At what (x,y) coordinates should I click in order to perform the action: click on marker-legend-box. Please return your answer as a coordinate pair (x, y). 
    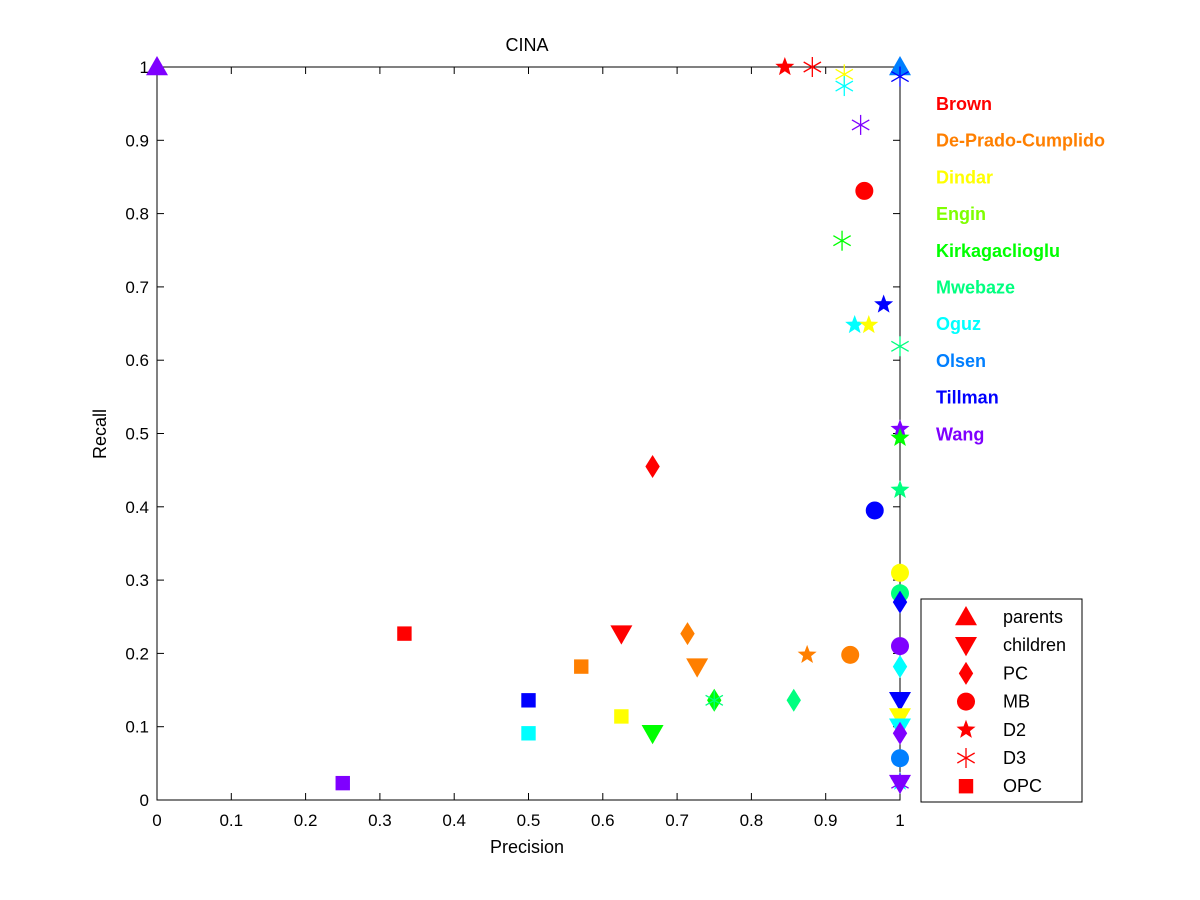
    Looking at the image, I should click on (1001, 700).